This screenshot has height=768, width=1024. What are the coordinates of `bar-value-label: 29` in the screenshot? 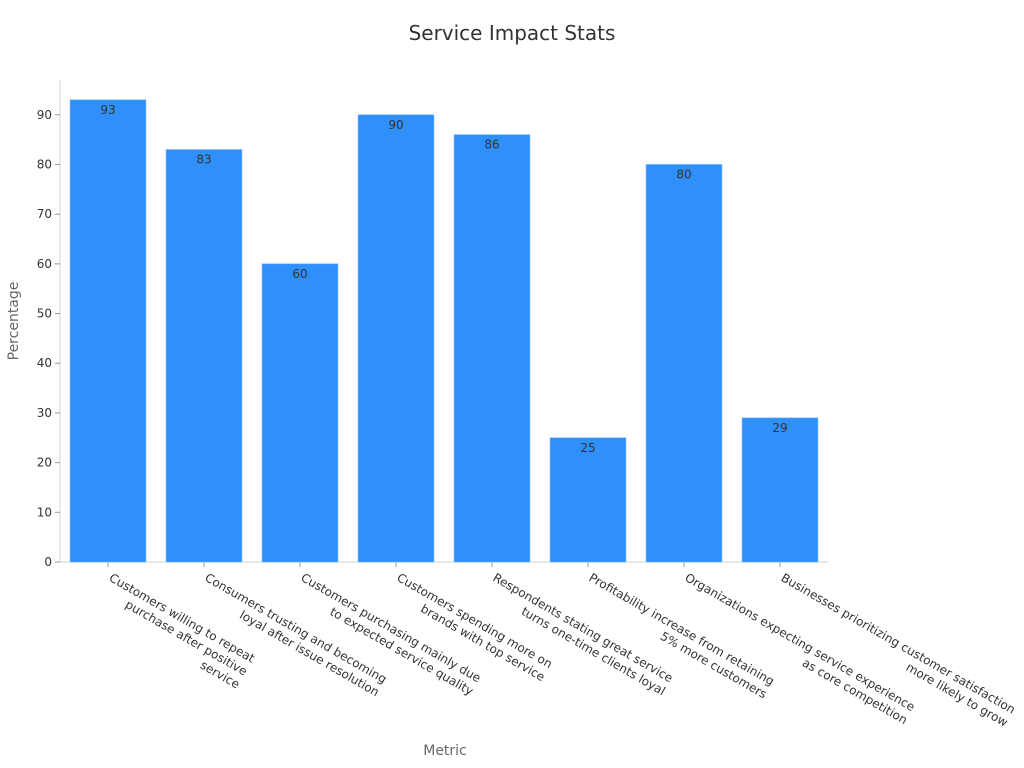 It's located at (779, 428).